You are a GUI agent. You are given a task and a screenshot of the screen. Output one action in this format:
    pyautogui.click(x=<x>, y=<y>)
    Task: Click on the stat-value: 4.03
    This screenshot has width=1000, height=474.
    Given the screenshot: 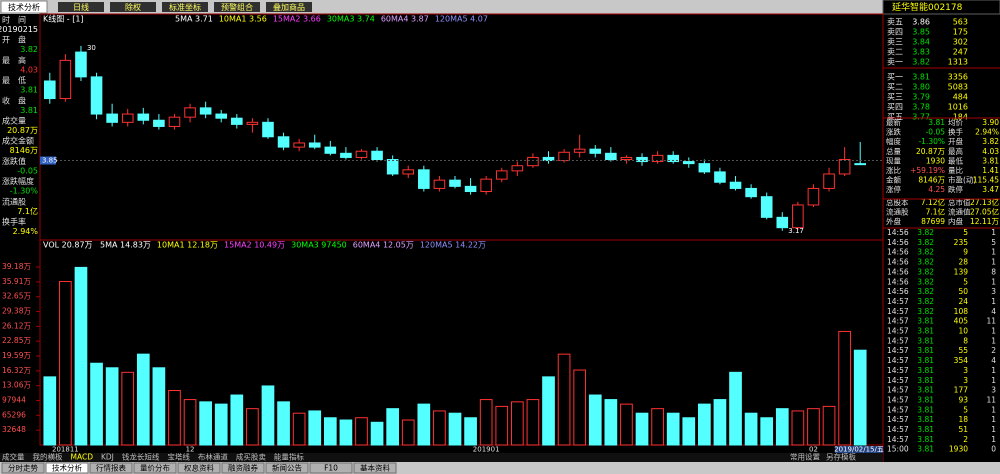 What is the action you would take?
    pyautogui.click(x=990, y=151)
    